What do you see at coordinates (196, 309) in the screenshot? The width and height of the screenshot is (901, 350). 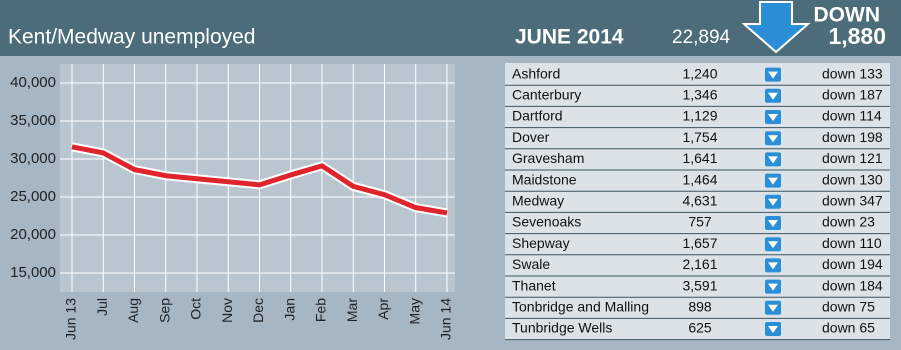 I see `x-tick-label: Oct` at bounding box center [196, 309].